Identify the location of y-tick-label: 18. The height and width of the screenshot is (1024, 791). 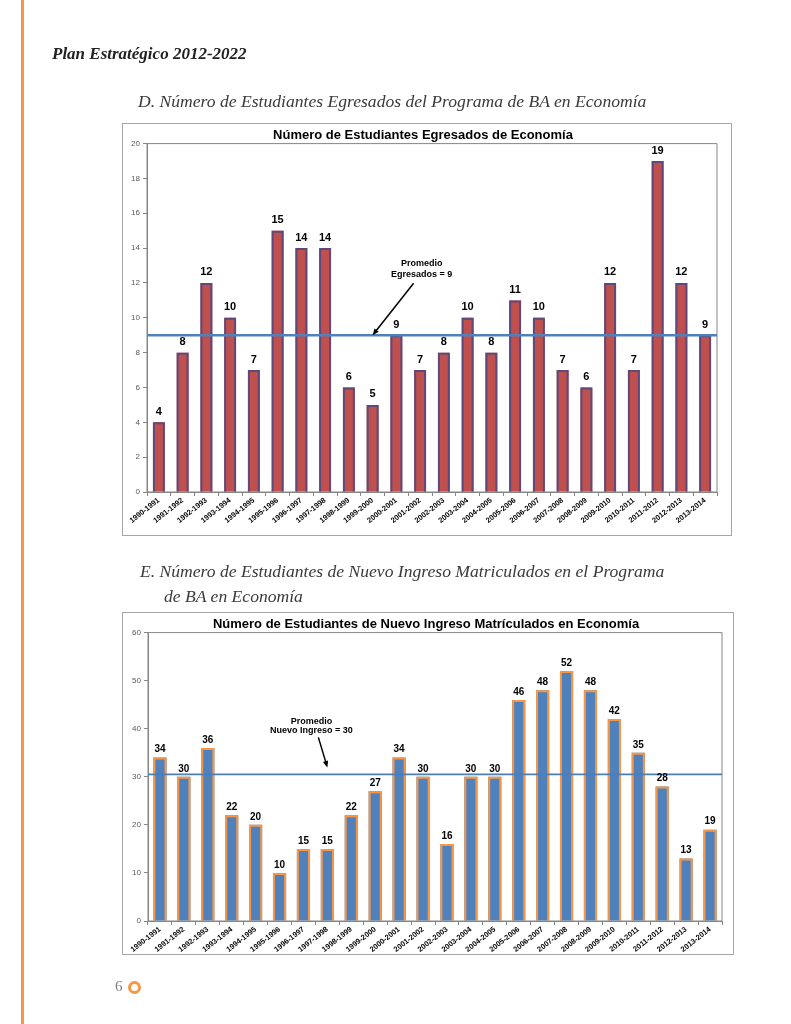
(136, 178).